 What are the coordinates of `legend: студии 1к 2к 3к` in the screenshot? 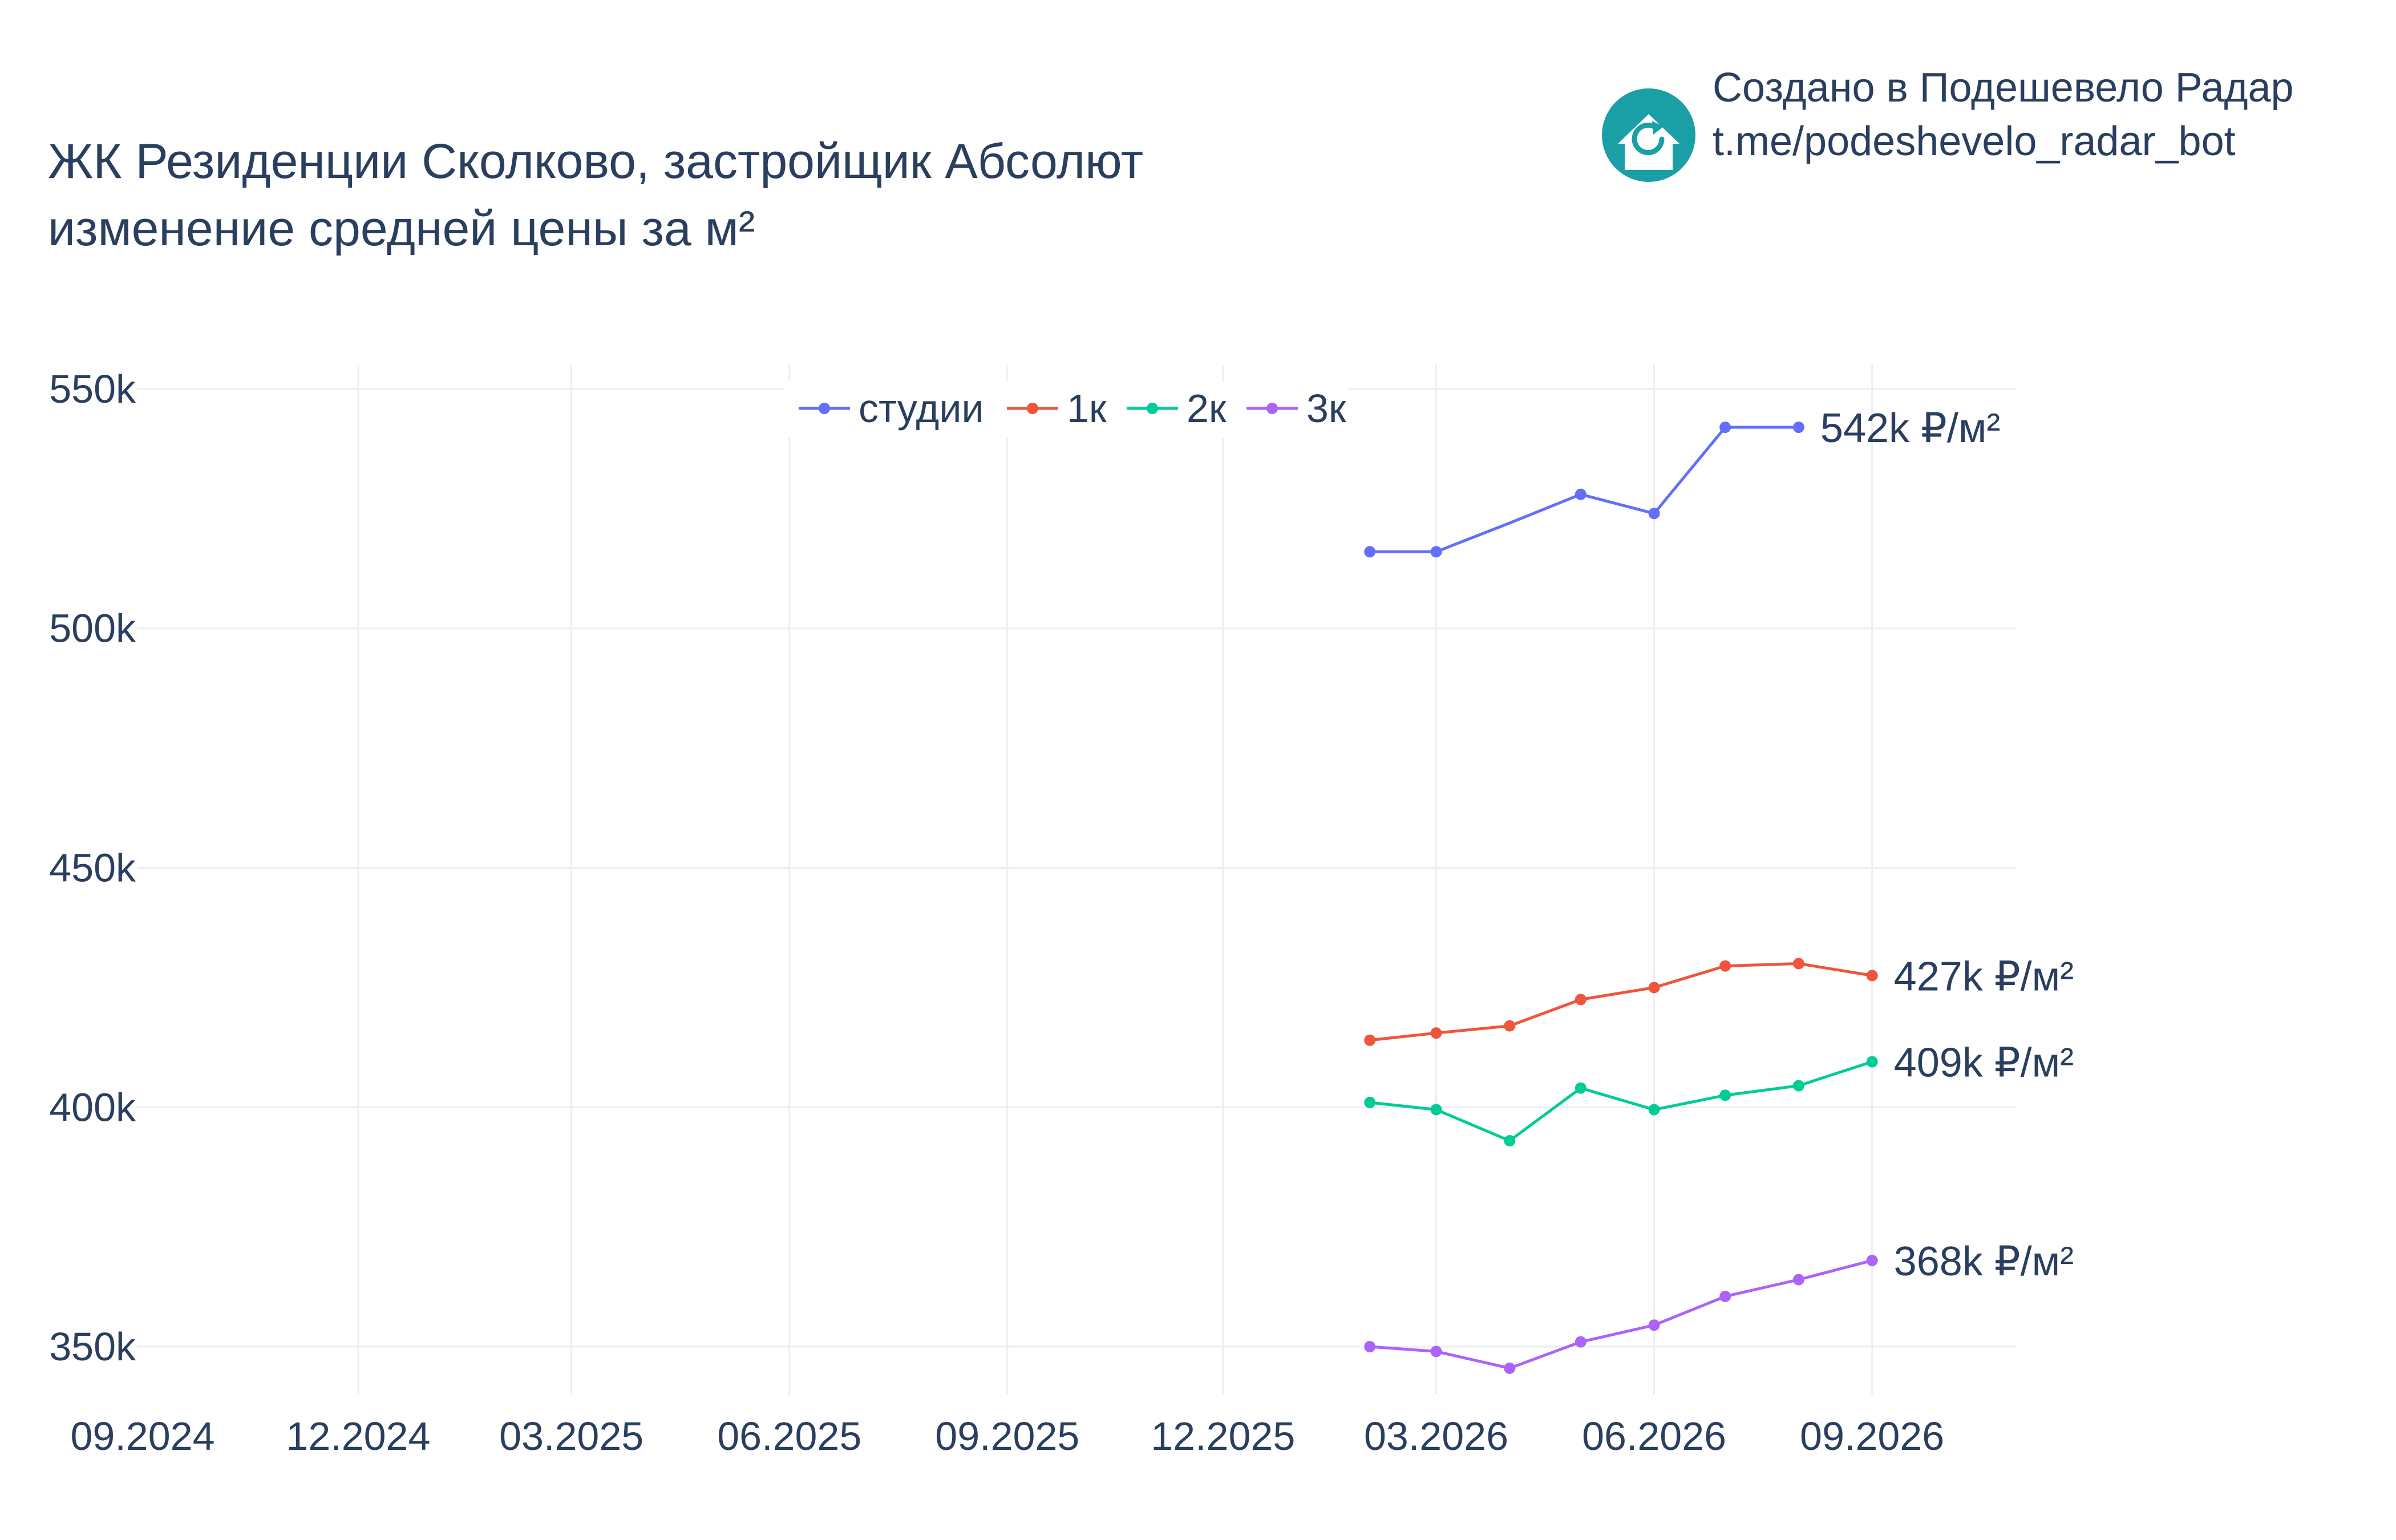 It's located at (1066, 410).